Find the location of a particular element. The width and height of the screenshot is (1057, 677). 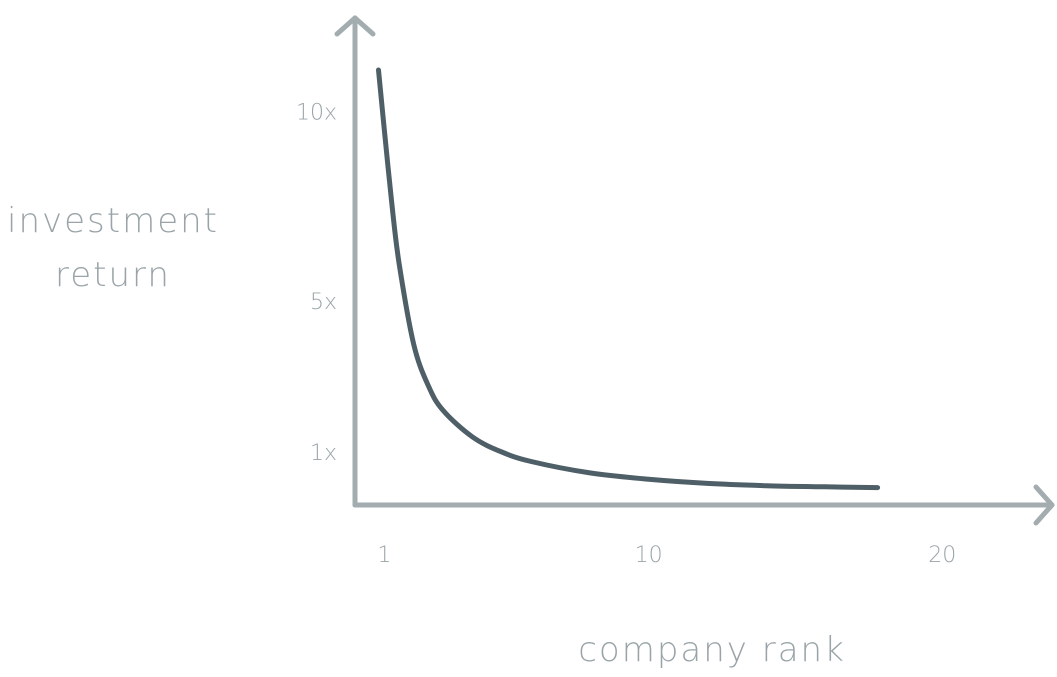

y-tick-label: 10x is located at coordinates (316, 113).